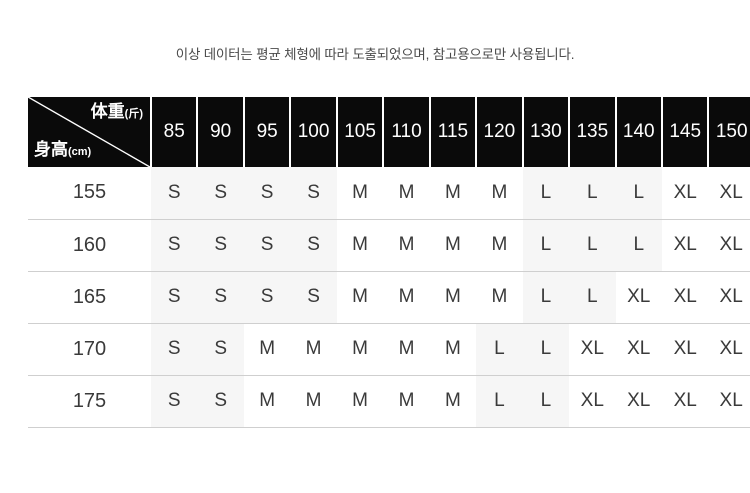 The image size is (750, 493). I want to click on table-row: 165 S S S S M M M M L L XL XL XL, so click(389, 297).